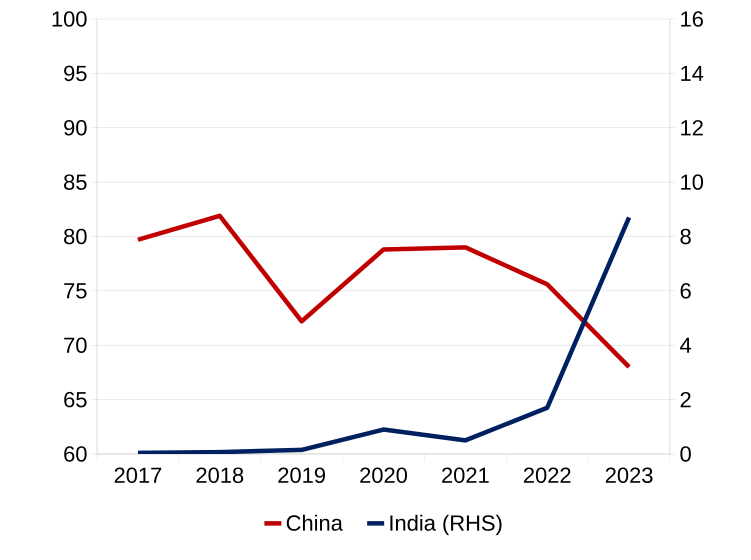 The image size is (751, 560). I want to click on x-tick-label: 2018, so click(220, 475).